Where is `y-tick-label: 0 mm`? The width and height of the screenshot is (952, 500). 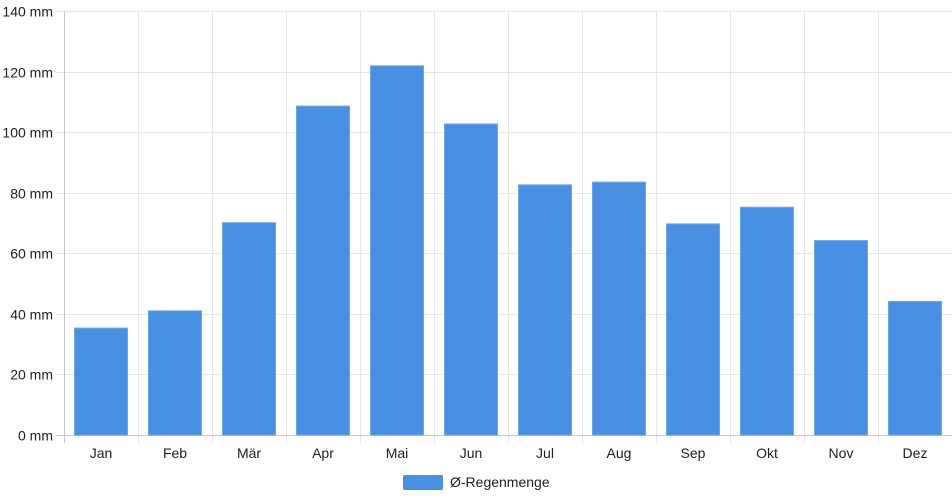 y-tick-label: 0 mm is located at coordinates (35, 436).